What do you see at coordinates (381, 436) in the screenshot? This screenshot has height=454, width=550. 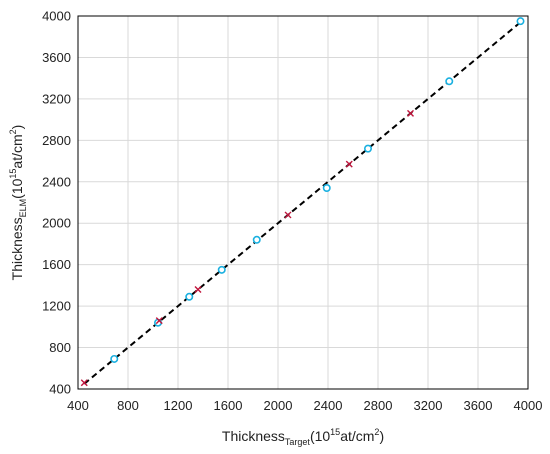 I see `x-axis-title-end: )` at bounding box center [381, 436].